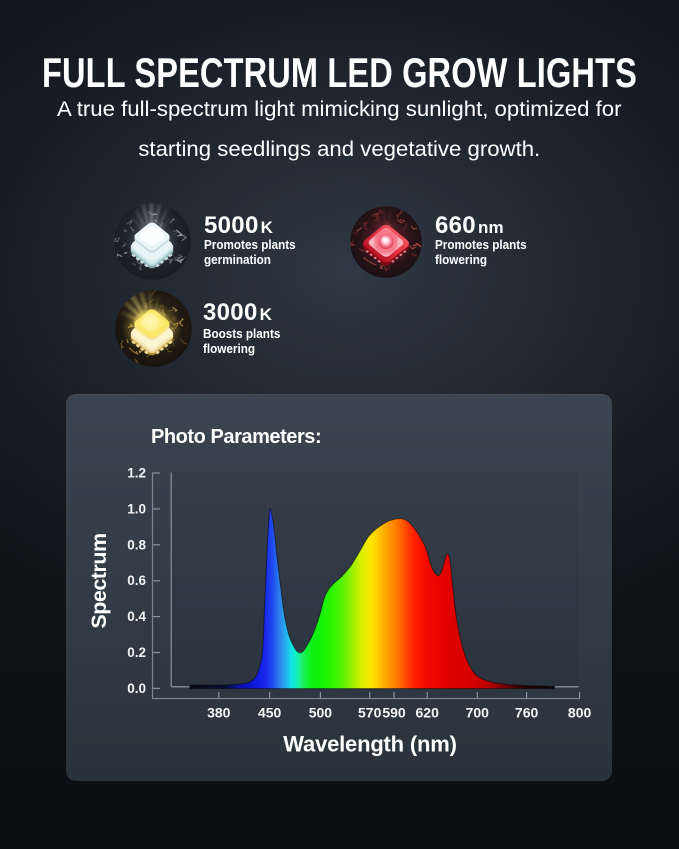 The height and width of the screenshot is (849, 679). I want to click on svg-text: 450, so click(270, 713).